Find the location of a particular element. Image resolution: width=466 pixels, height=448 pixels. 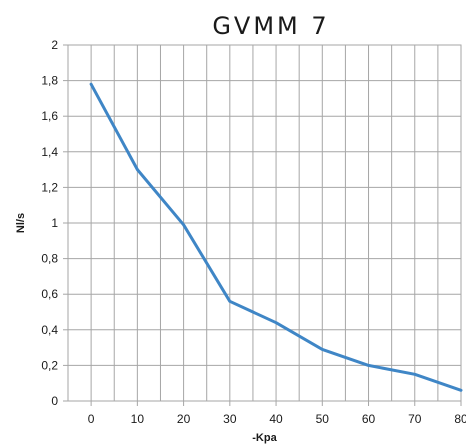

y-axis-ticks: 0 0,2 0,4 0,6 0,8 1 1,2 1,4 1,6 1,8 2 is located at coordinates (49, 223).